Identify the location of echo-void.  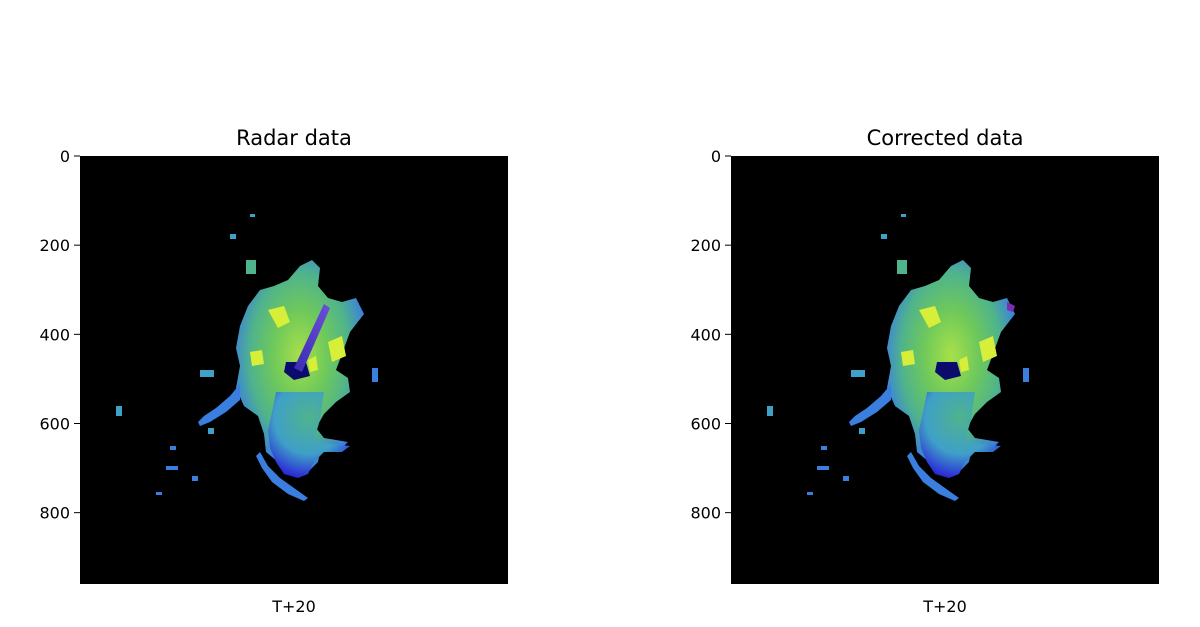
(948, 371).